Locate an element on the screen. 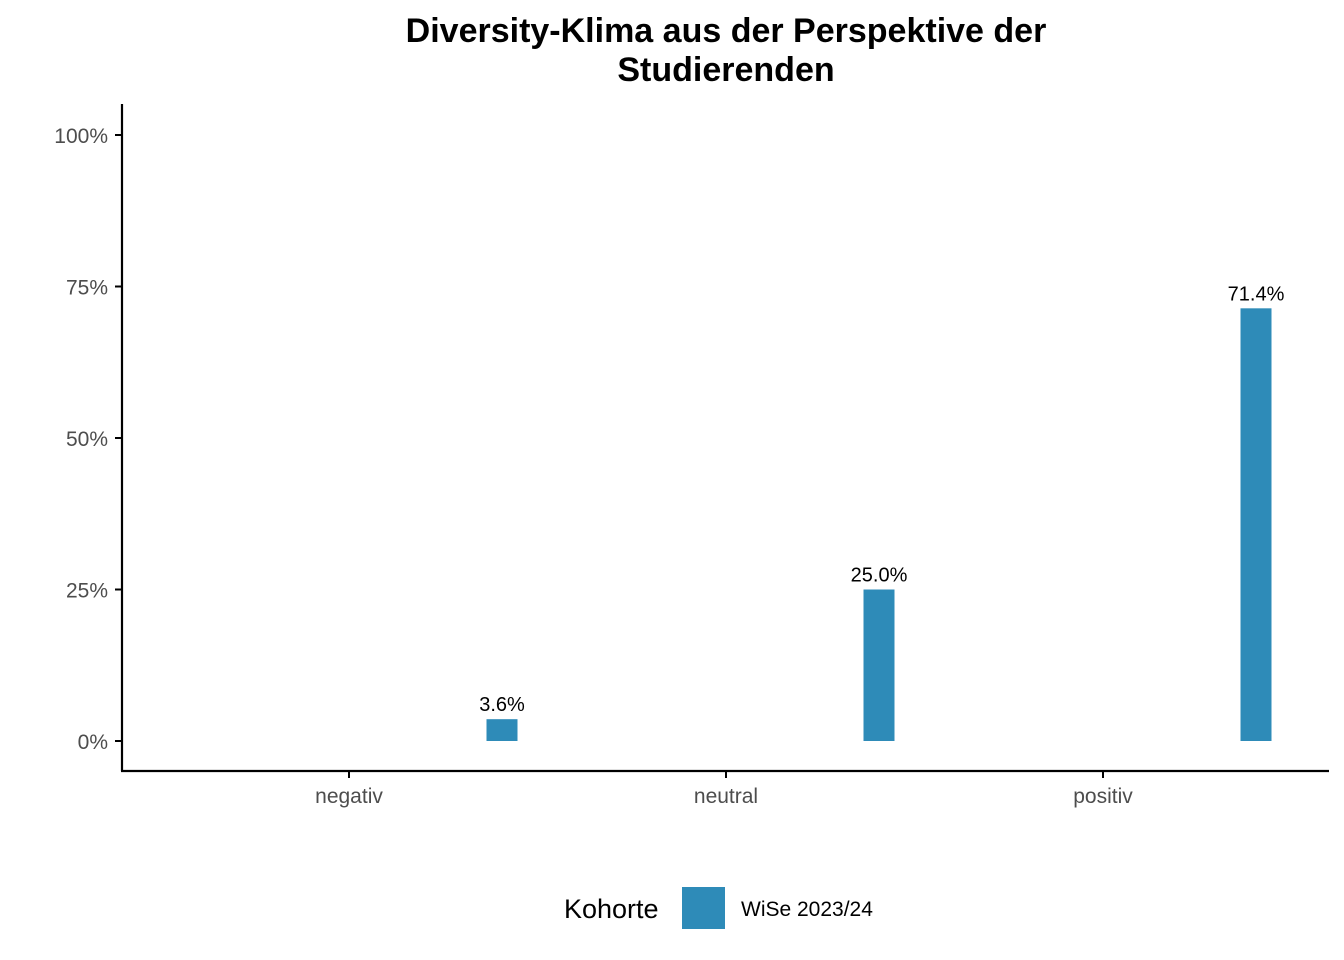  chart-title-line-1: Diversity-Klima aus der Perspektive der is located at coordinates (726, 31).